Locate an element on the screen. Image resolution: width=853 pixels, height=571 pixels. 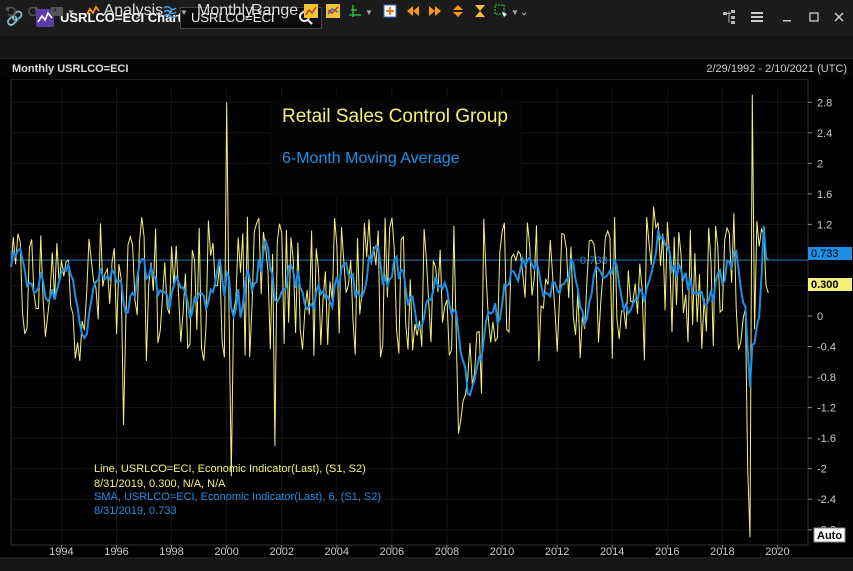
crosshair-icon: ▼ is located at coordinates (361, 11).